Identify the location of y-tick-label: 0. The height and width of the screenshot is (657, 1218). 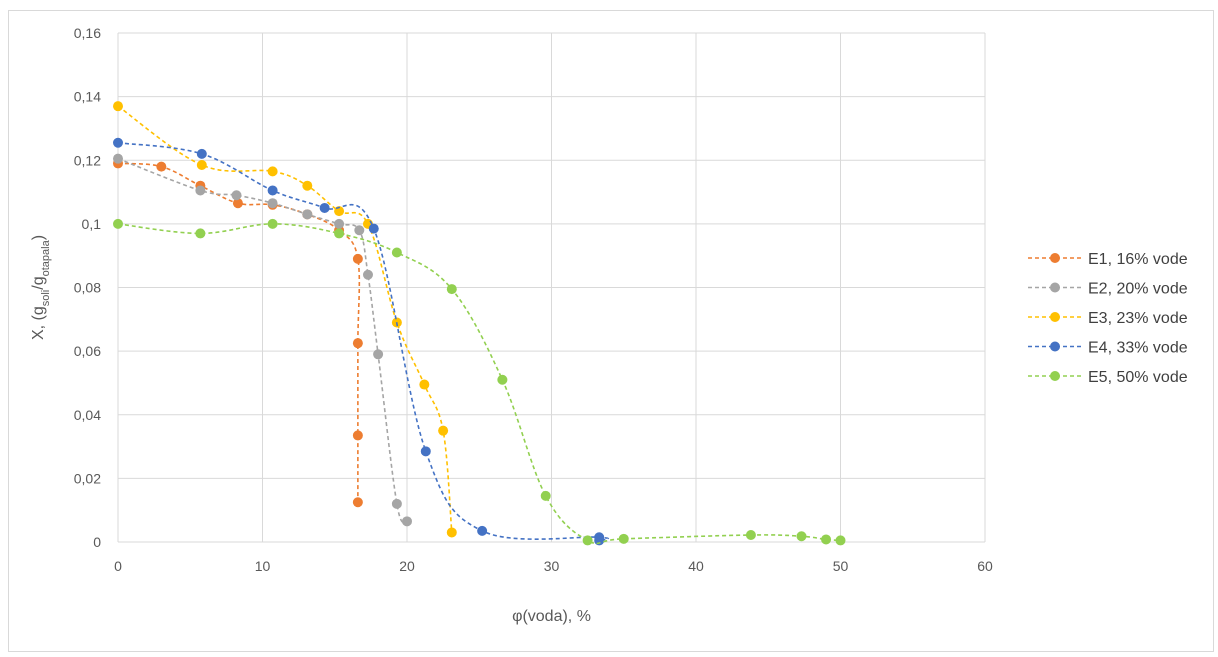
(97, 542).